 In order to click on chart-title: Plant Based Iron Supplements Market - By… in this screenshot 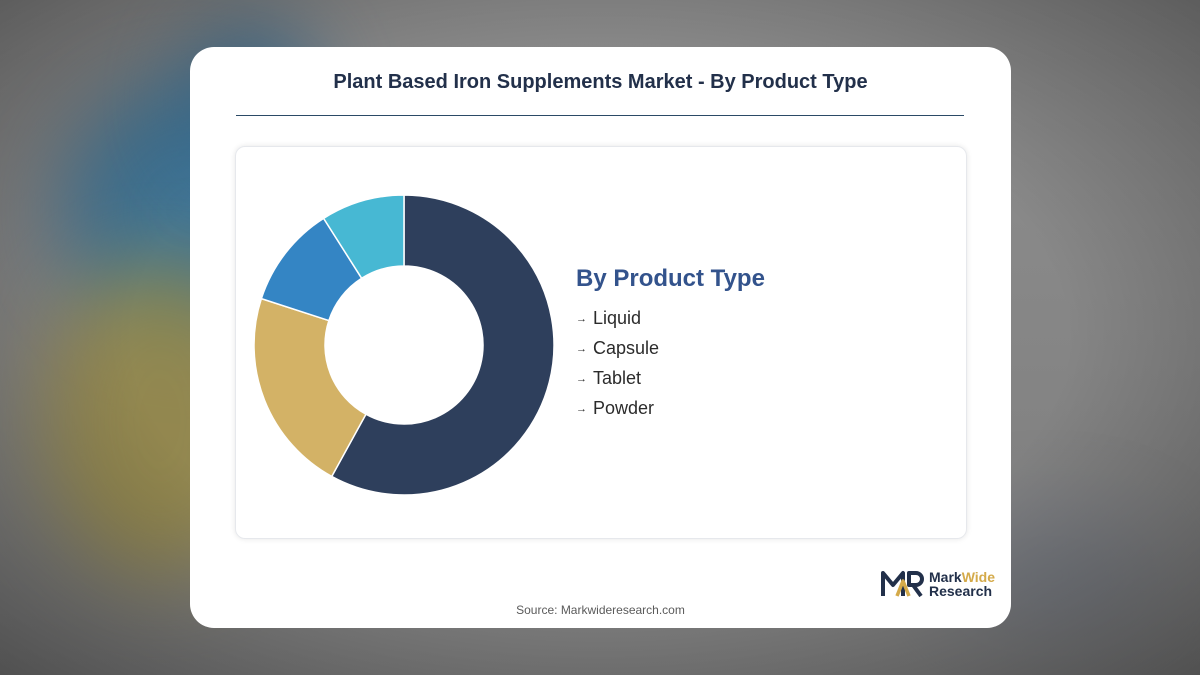, I will do `click(600, 82)`.